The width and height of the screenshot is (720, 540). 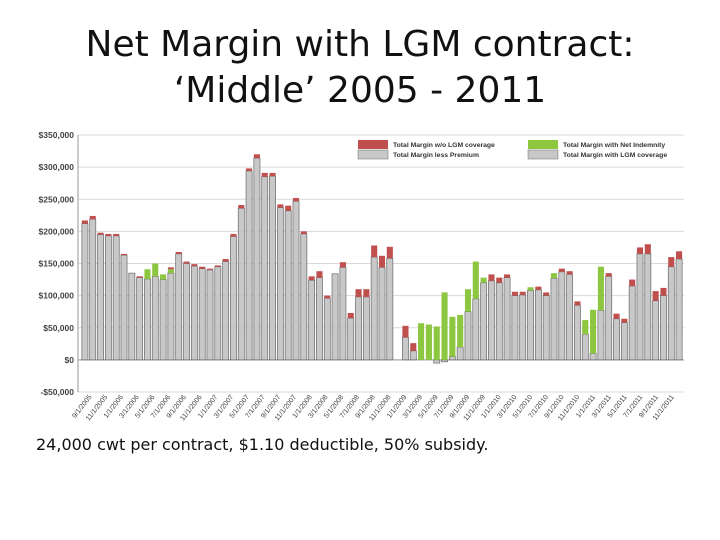 What do you see at coordinates (58, 328) in the screenshot?
I see `y-tick-label: $50,000` at bounding box center [58, 328].